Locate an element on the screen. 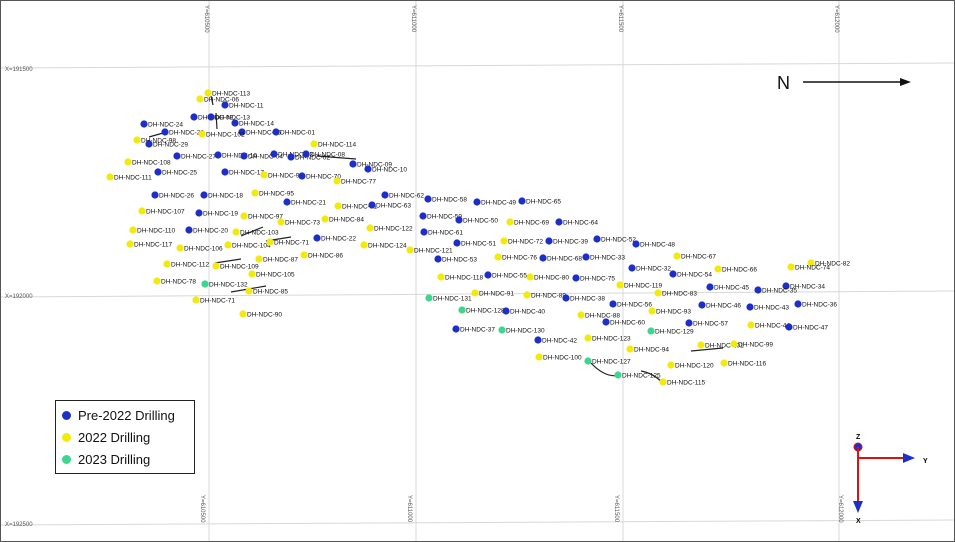 This screenshot has width=955, height=542. drillhole-label: DH-NDC-70 is located at coordinates (323, 177).